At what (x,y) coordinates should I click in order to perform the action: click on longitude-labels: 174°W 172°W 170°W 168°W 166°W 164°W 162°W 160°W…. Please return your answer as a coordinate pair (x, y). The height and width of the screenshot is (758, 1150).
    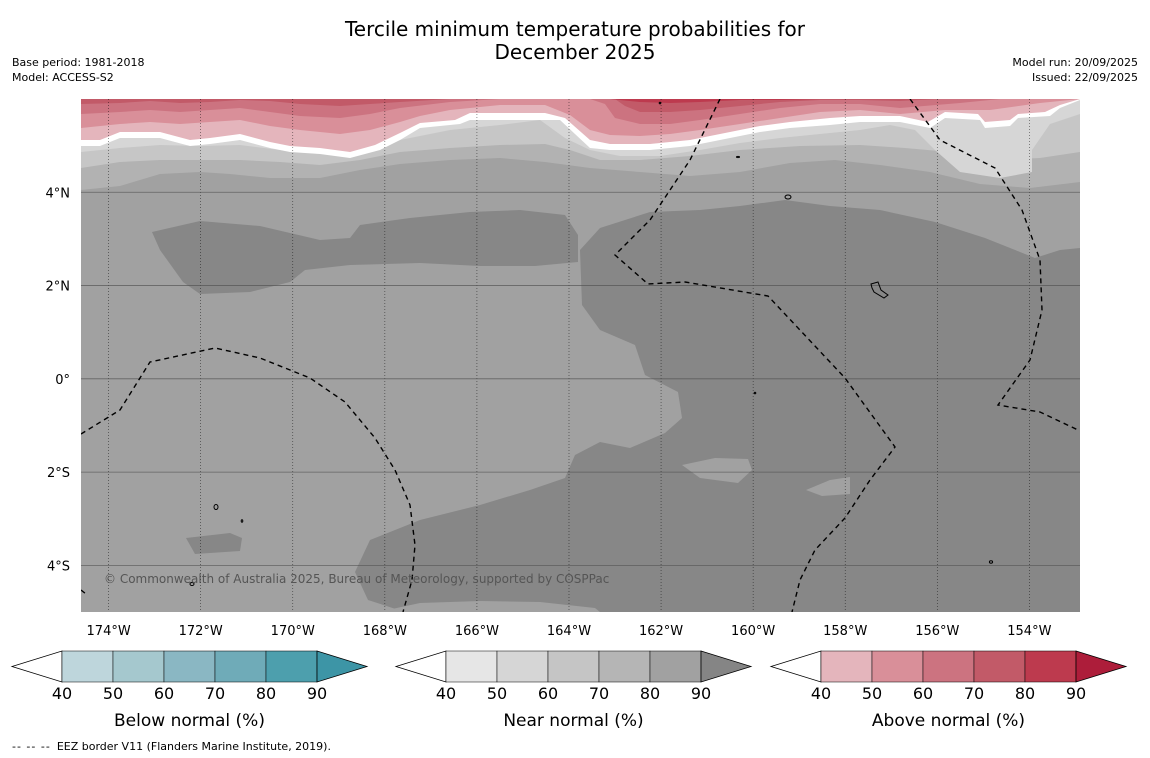
    Looking at the image, I should click on (569, 631).